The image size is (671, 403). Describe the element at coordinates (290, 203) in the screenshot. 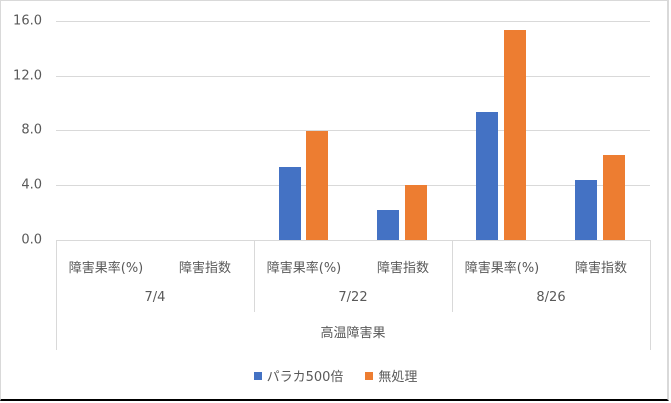

I see `bar-series1-722-rate` at that location.